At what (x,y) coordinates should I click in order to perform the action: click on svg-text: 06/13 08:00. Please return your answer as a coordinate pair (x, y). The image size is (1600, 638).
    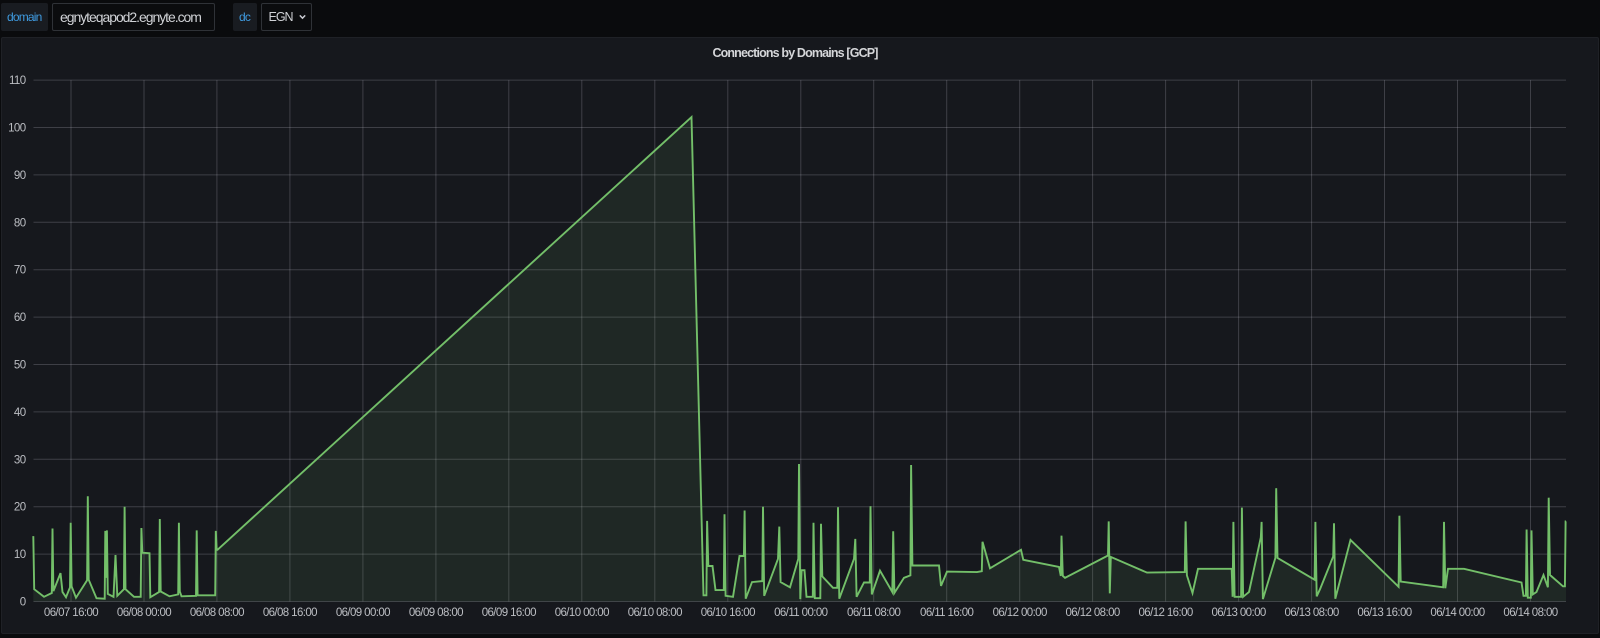
    Looking at the image, I should click on (1312, 613).